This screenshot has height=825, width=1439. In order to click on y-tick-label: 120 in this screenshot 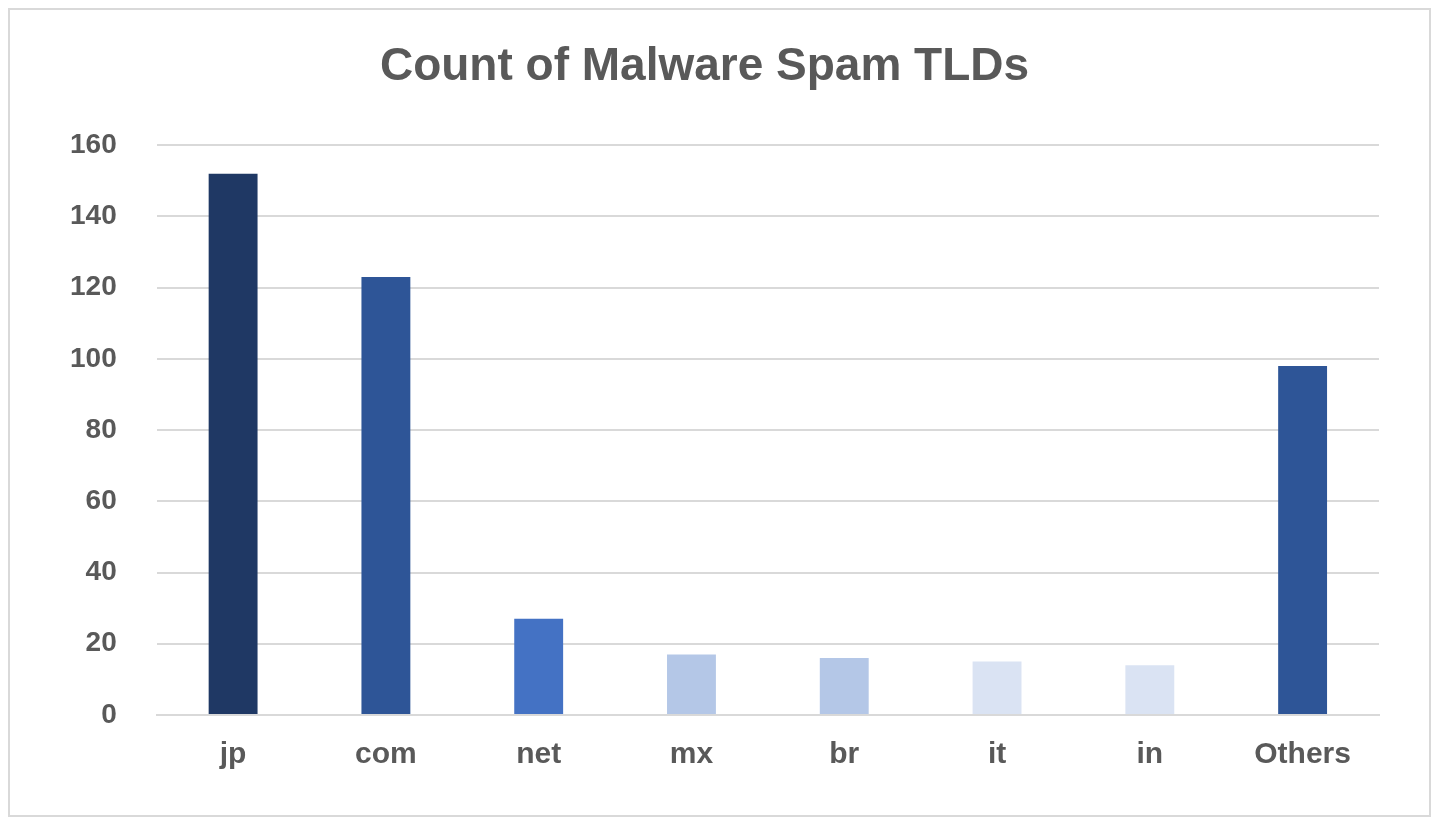, I will do `click(93, 286)`.